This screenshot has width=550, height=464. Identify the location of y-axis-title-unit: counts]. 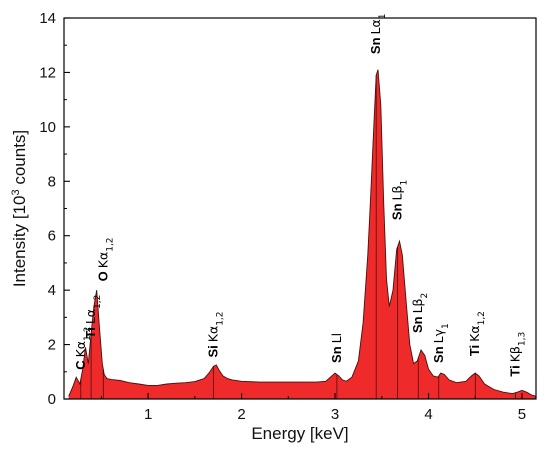
(19, 160).